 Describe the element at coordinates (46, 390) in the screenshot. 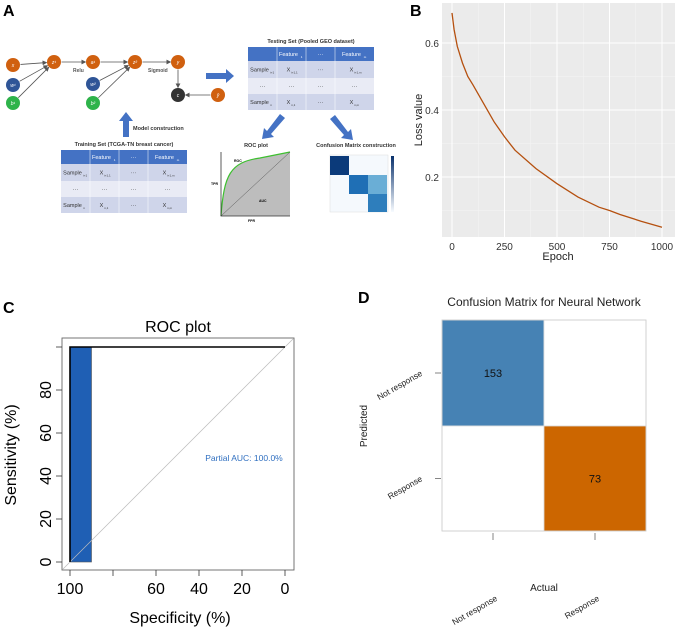

I see `roc-ytick-label: 80` at that location.